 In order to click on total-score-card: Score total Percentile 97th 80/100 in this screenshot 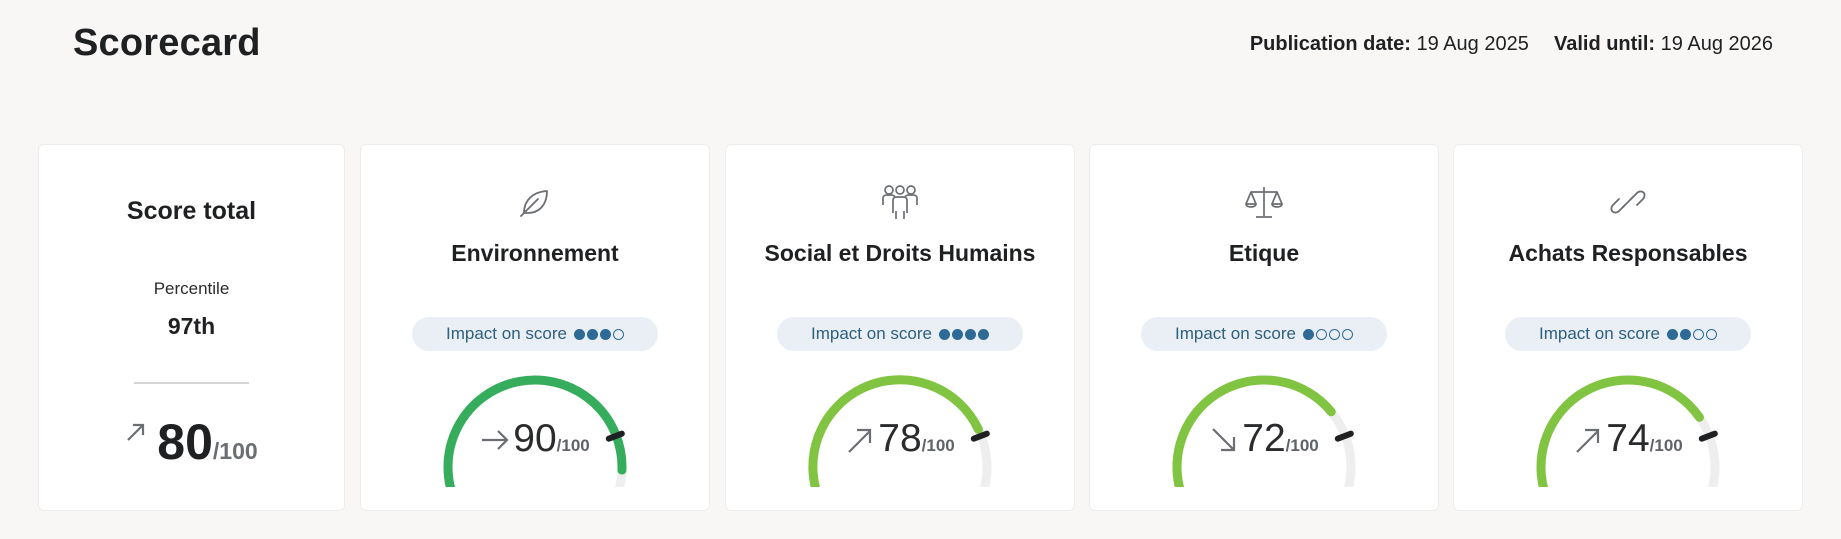, I will do `click(191, 327)`.